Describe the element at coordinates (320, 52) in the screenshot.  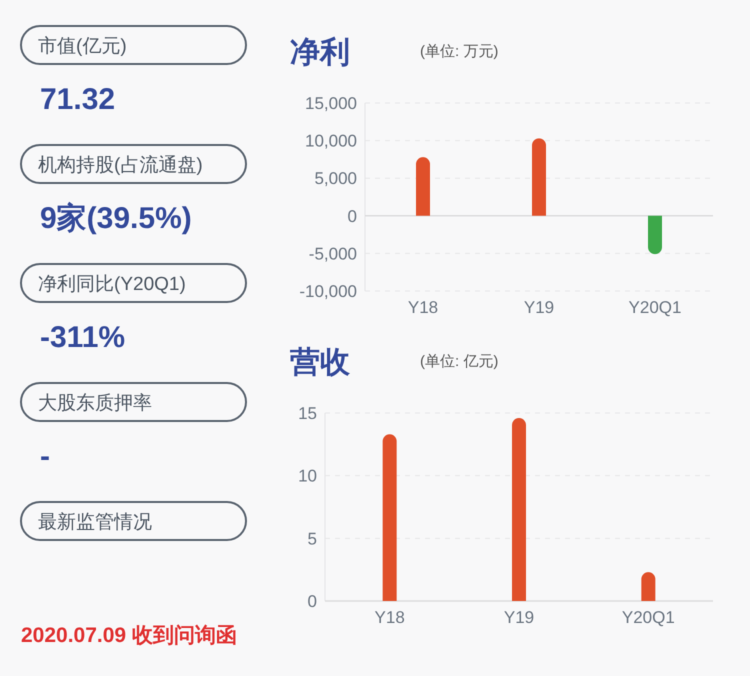
I see `chart-title: 净利` at that location.